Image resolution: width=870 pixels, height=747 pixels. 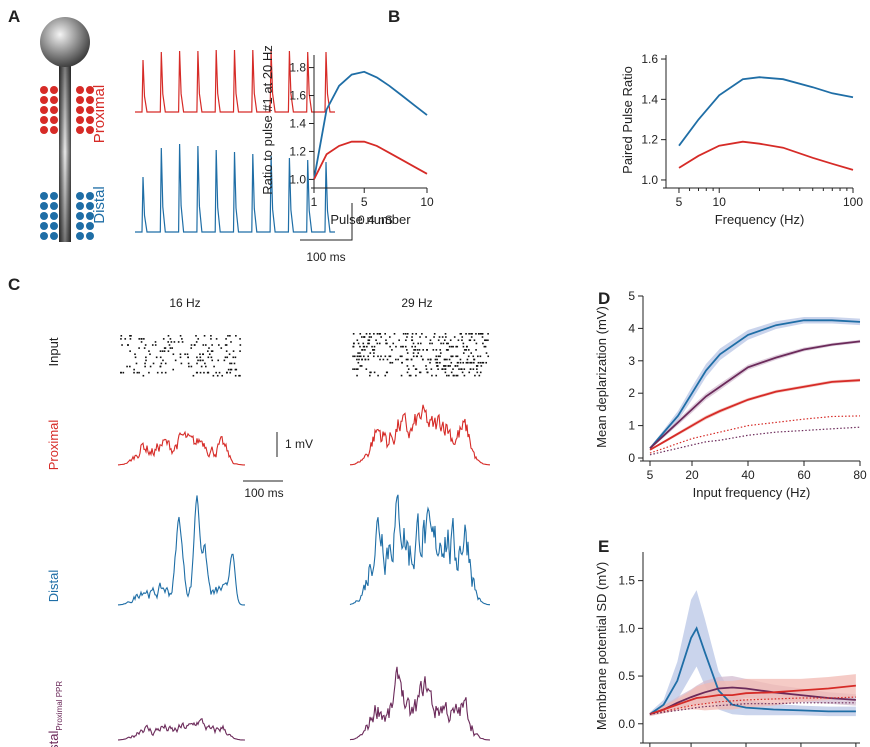 What do you see at coordinates (297, 179) in the screenshot?
I see `y-tick-label: 1.0` at bounding box center [297, 179].